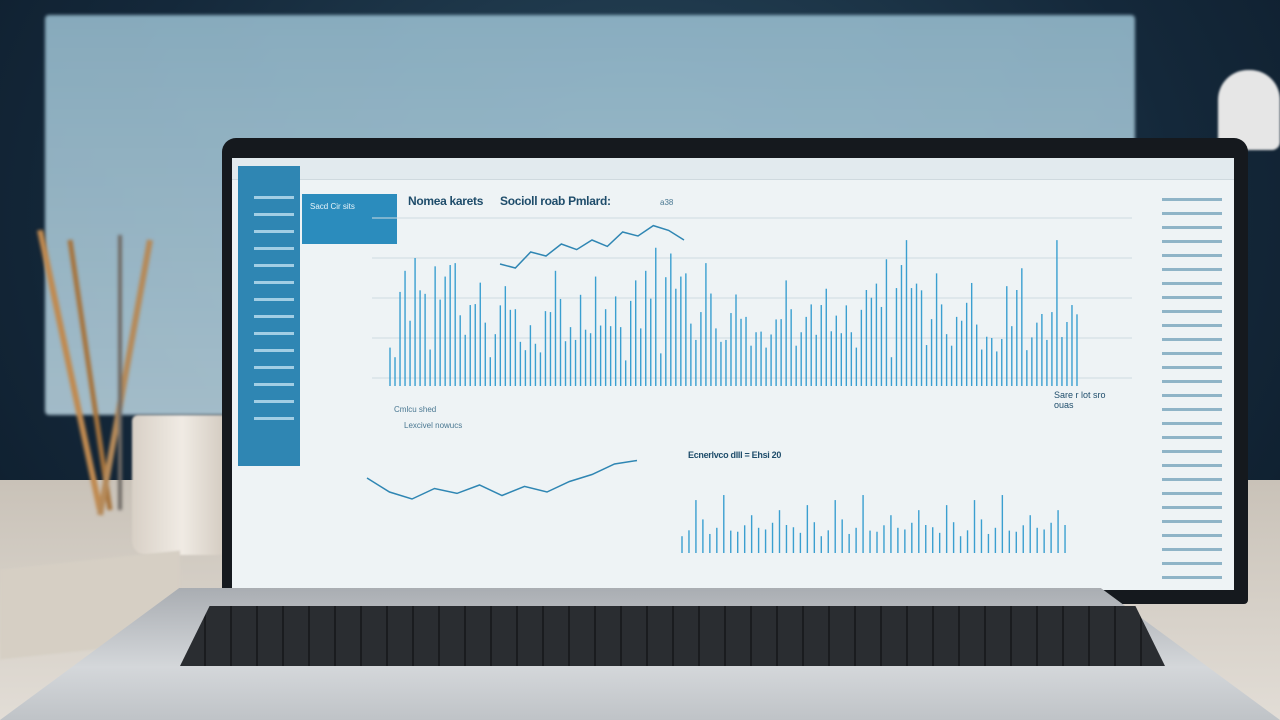  What do you see at coordinates (95, 373) in the screenshot?
I see `pencil-cup` at bounding box center [95, 373].